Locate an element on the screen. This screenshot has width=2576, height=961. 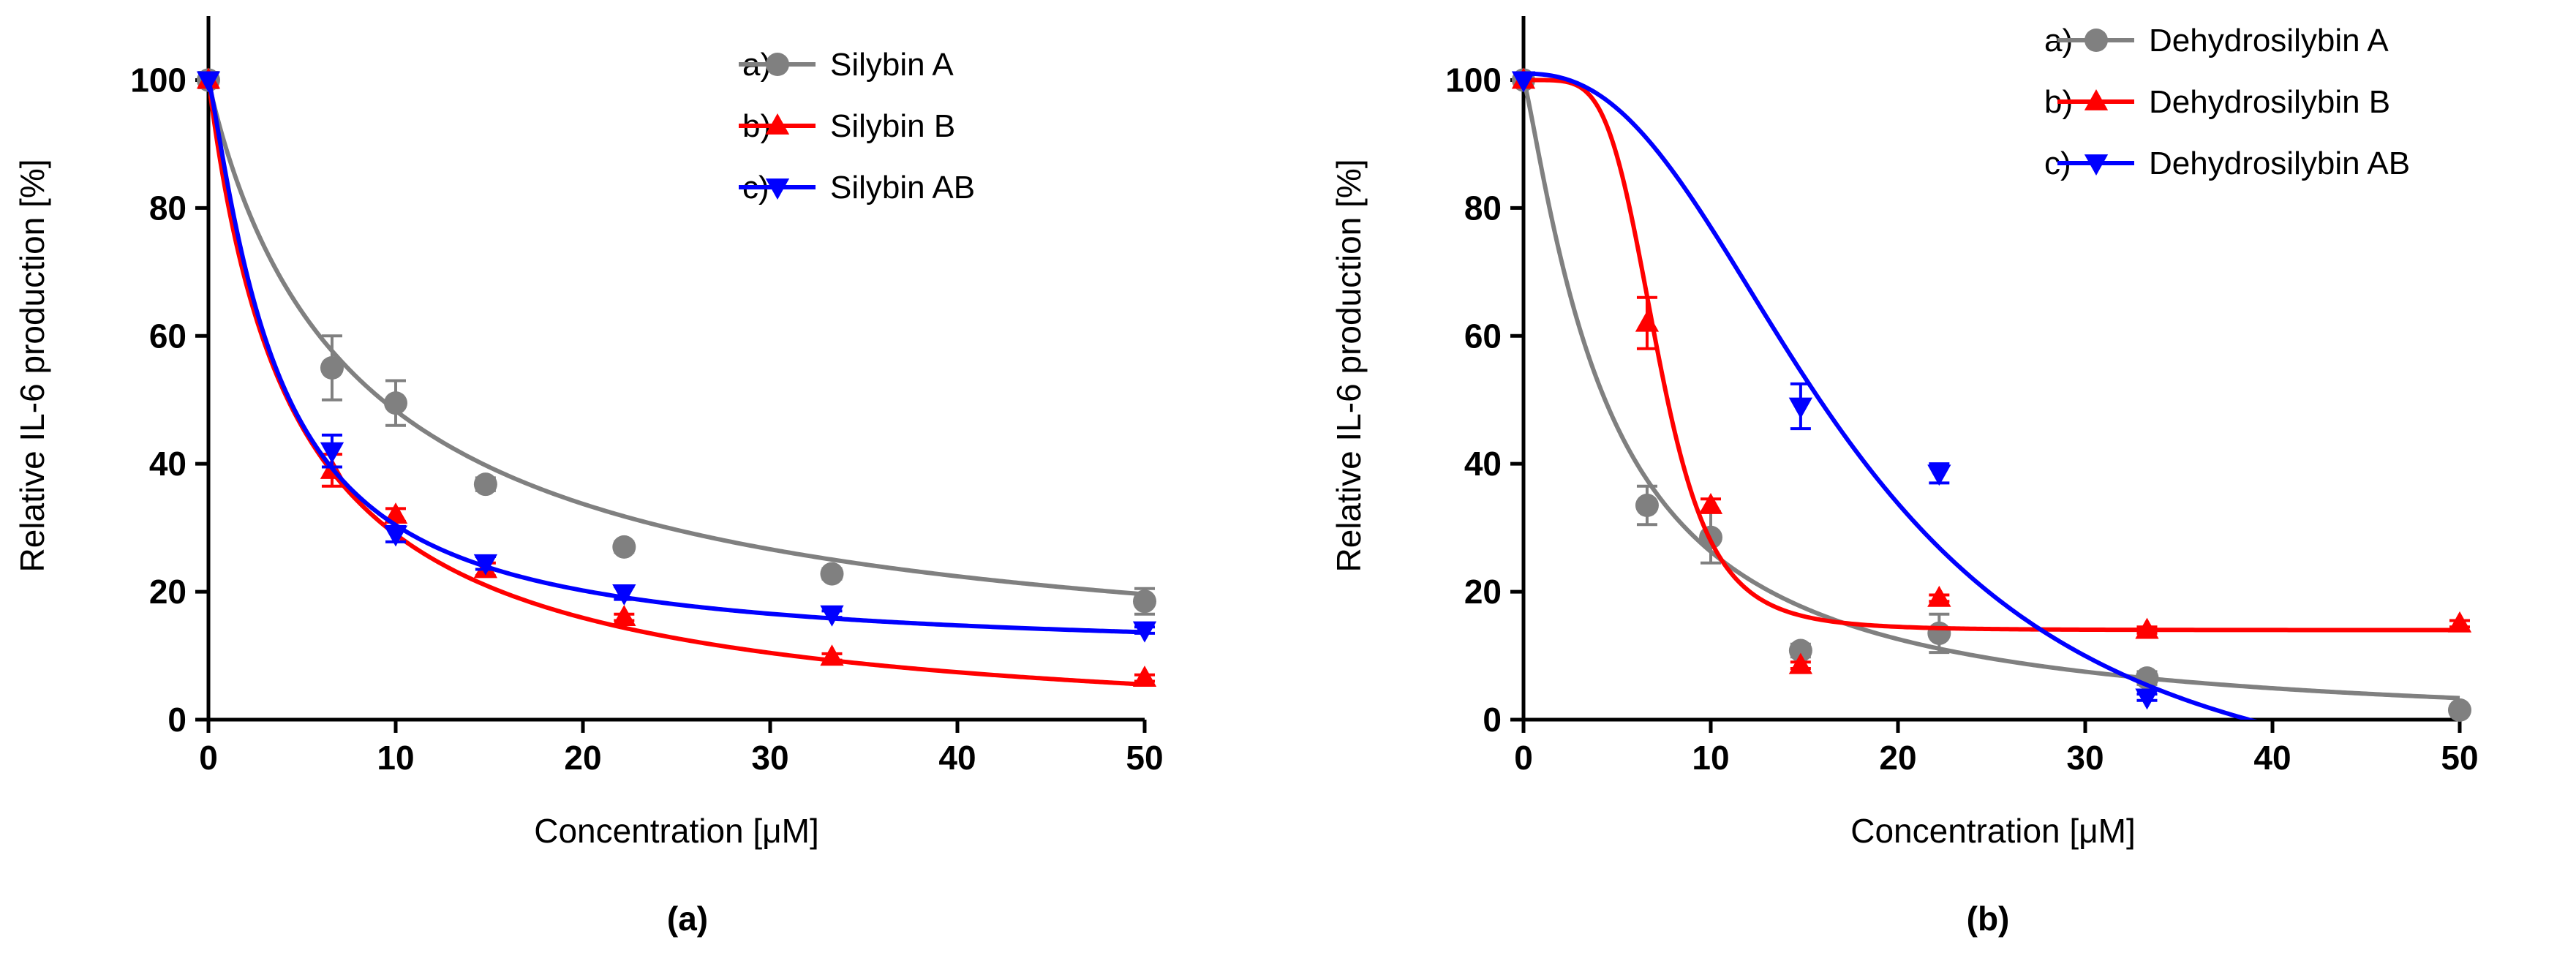
panel-b-x-tick-label: 30 is located at coordinates (2085, 758).